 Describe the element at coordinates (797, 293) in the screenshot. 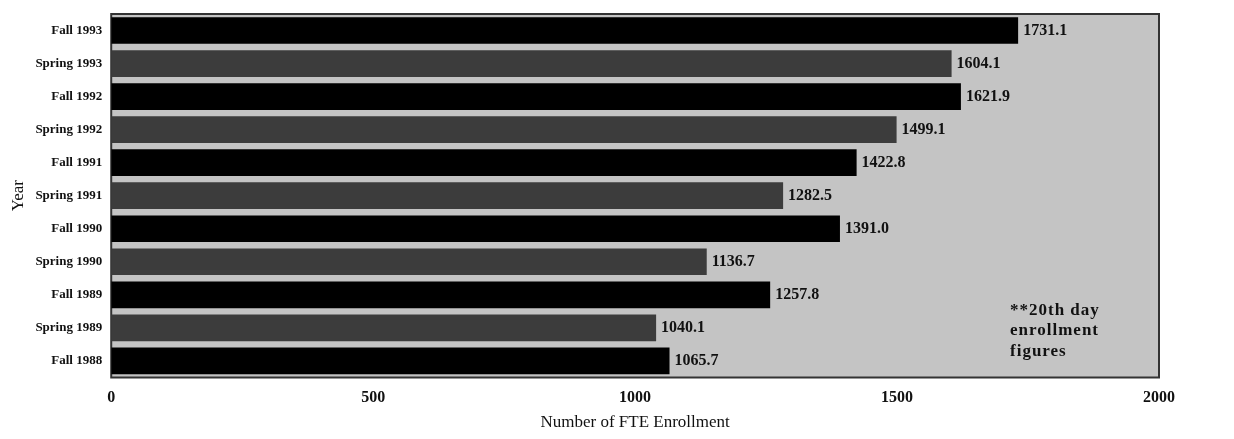

I see `data-label: 1257.8` at that location.